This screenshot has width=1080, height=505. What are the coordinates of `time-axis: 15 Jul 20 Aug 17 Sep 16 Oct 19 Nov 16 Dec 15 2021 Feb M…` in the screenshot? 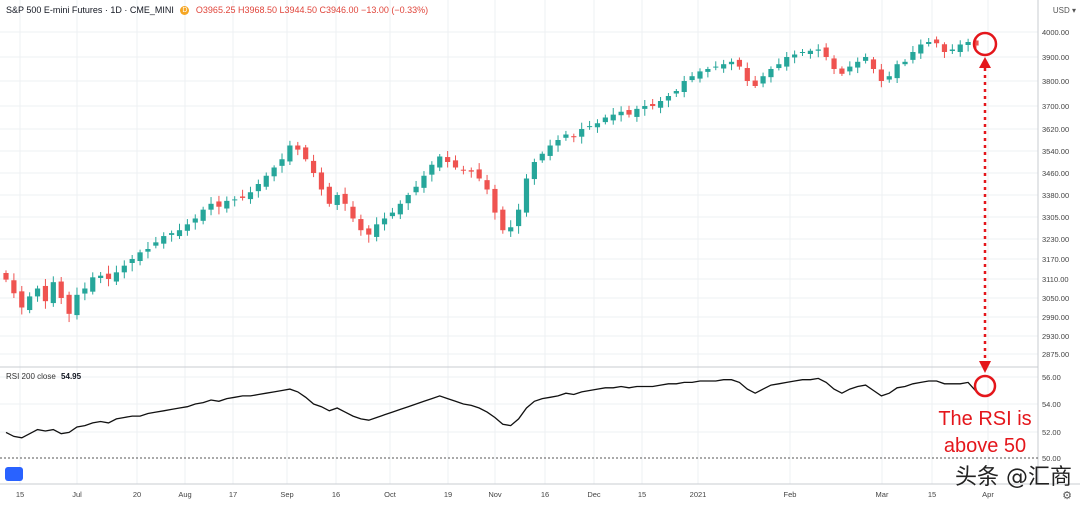 It's located at (505, 494).